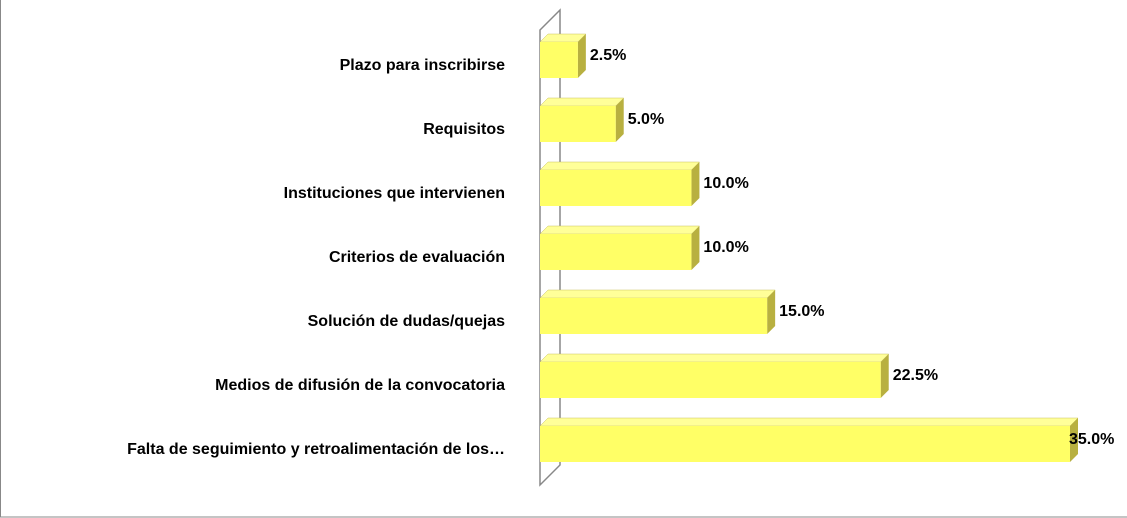 The height and width of the screenshot is (518, 1127). Describe the element at coordinates (646, 119) in the screenshot. I see `data-label: 5.0%` at that location.